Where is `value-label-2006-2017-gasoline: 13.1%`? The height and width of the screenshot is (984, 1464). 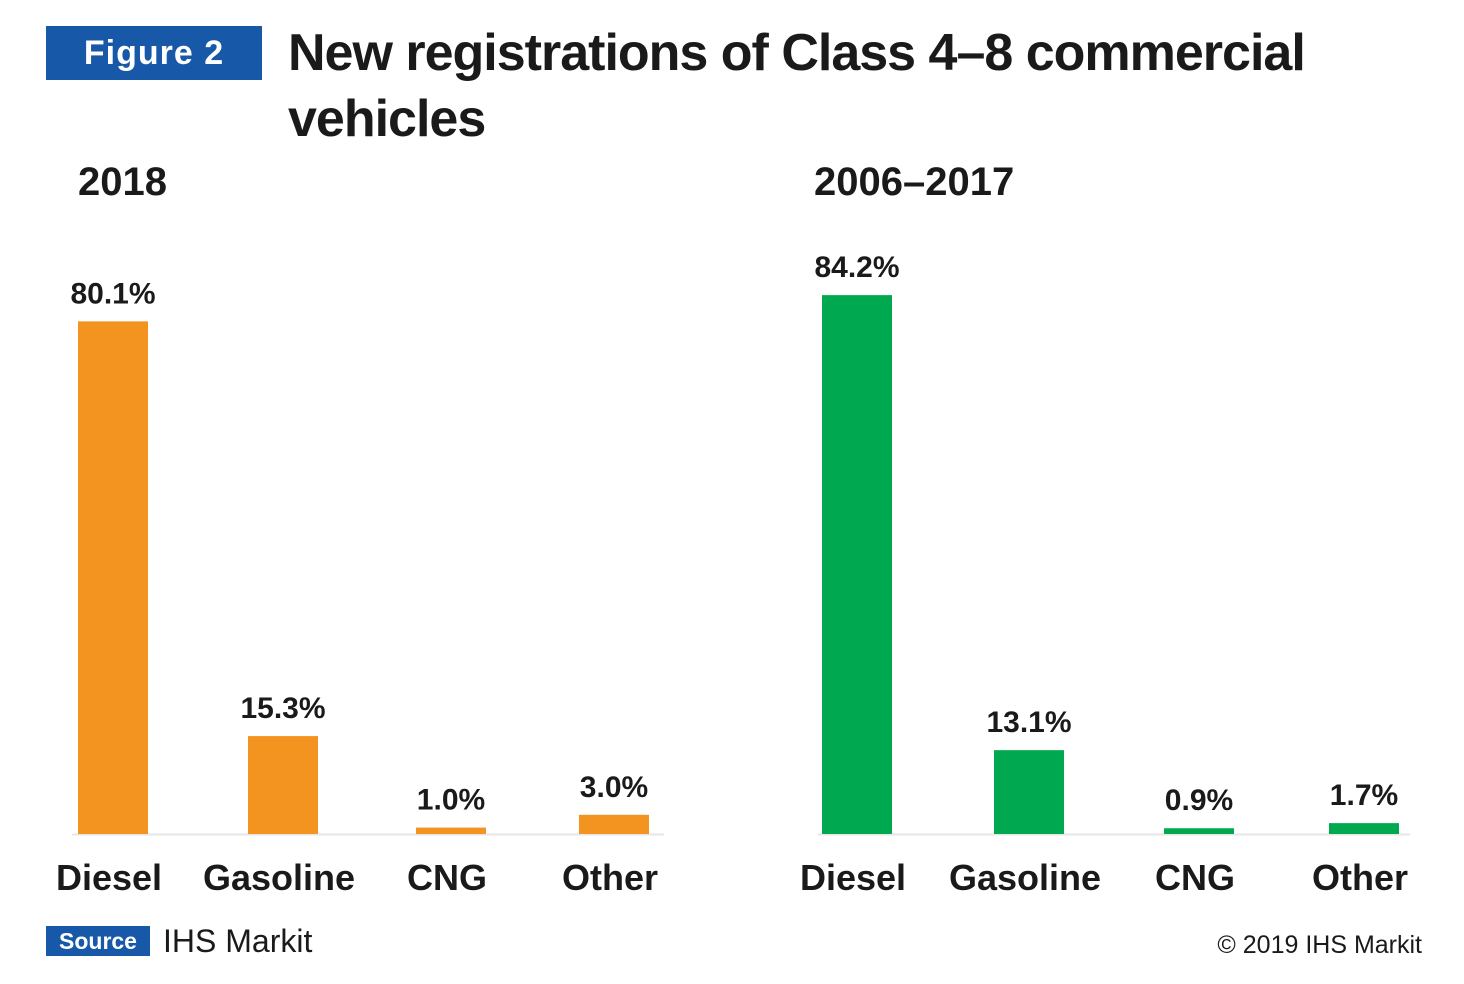
value-label-2006-2017-gasoline: 13.1% is located at coordinates (1028, 722).